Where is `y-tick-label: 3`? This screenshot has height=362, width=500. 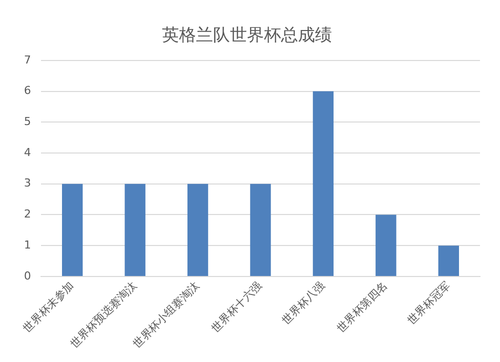 y-tick-label: 3 is located at coordinates (27, 183).